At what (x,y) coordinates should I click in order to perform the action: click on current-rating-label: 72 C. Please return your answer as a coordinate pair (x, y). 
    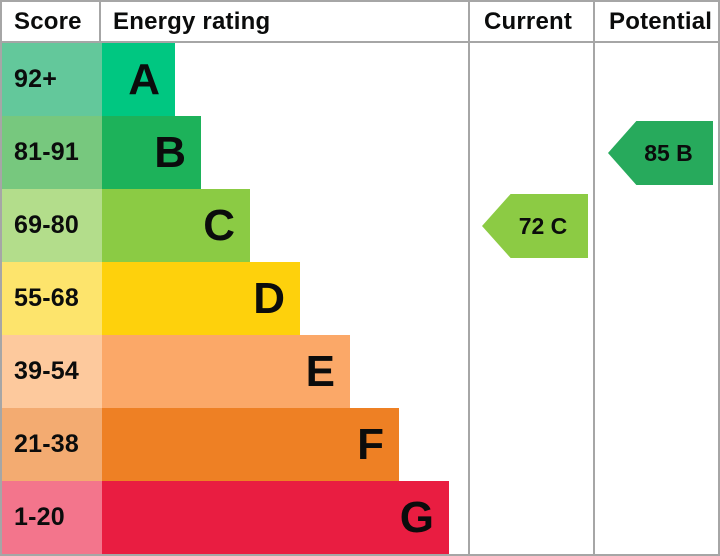
    Looking at the image, I should click on (543, 225).